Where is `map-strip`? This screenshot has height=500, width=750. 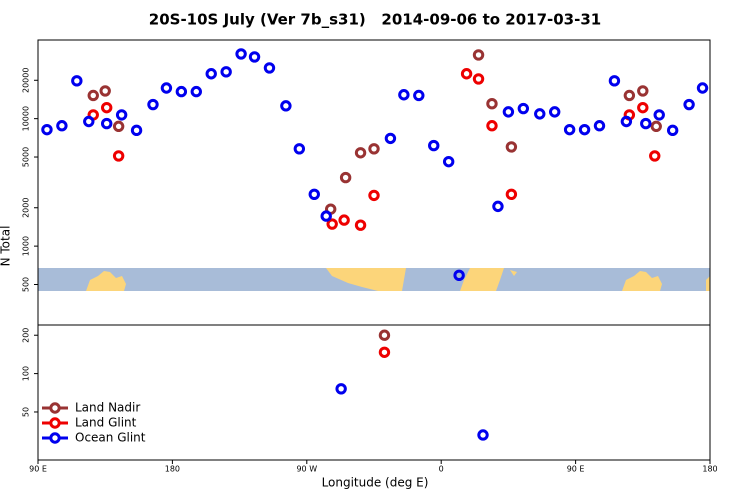
map-strip is located at coordinates (374, 279).